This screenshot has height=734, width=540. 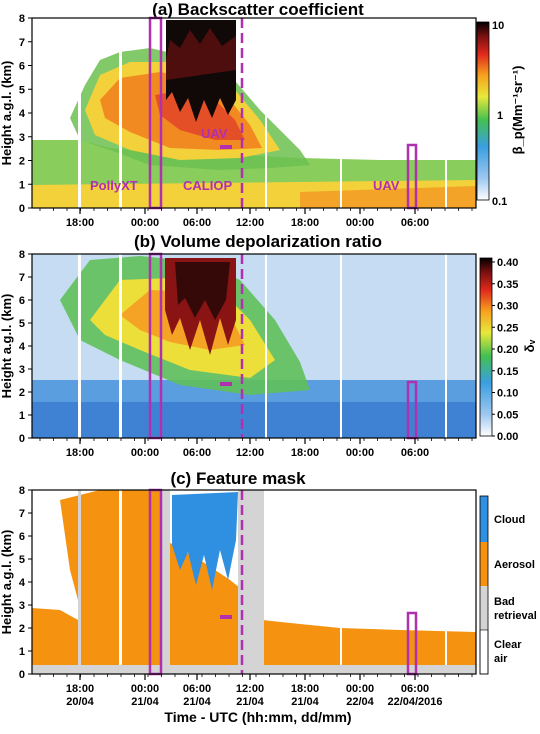 What do you see at coordinates (201, 54) in the screenshot?
I see `panel-a-cloud-edge` at bounding box center [201, 54].